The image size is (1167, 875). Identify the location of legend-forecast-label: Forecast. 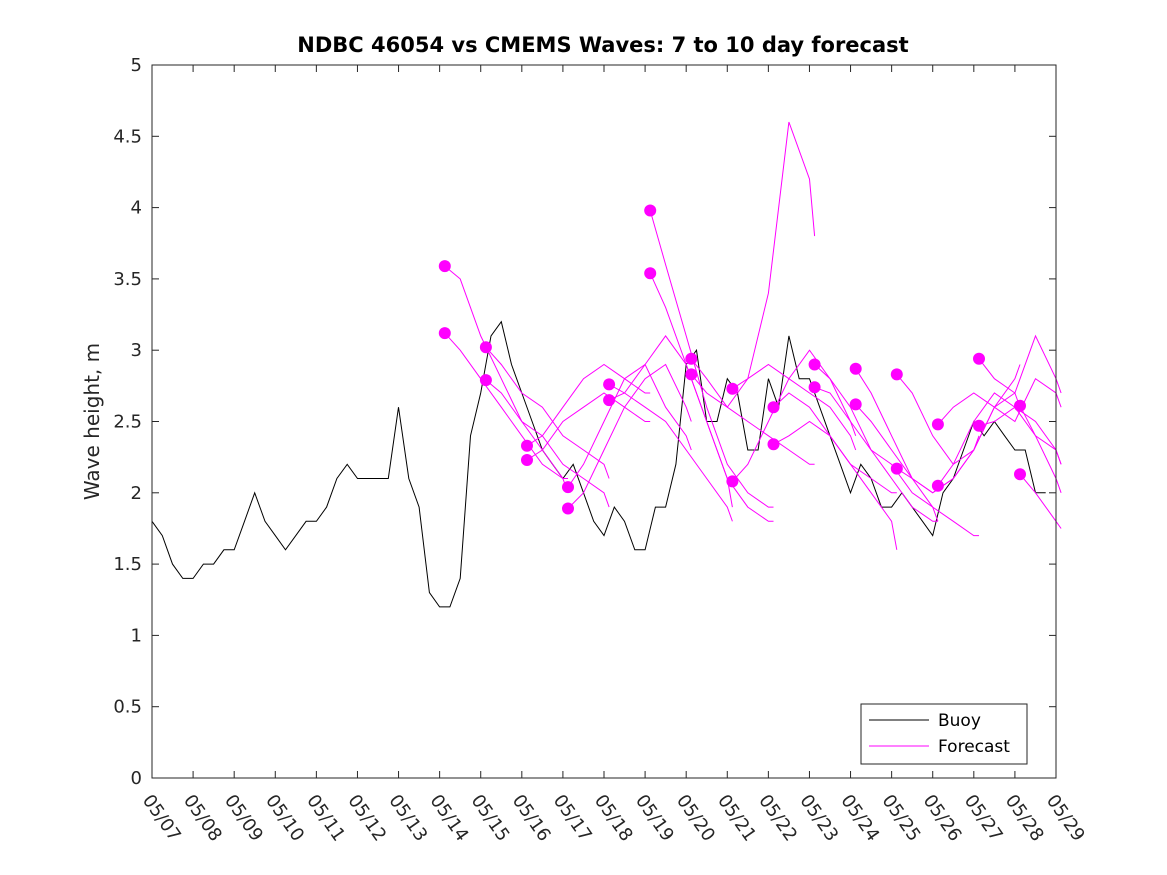
(974, 747).